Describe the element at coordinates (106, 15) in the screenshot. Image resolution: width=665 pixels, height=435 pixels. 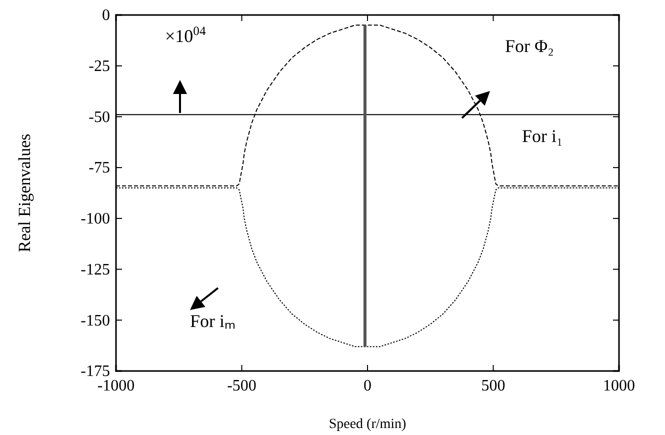
I see `y-tick-label: 0` at that location.